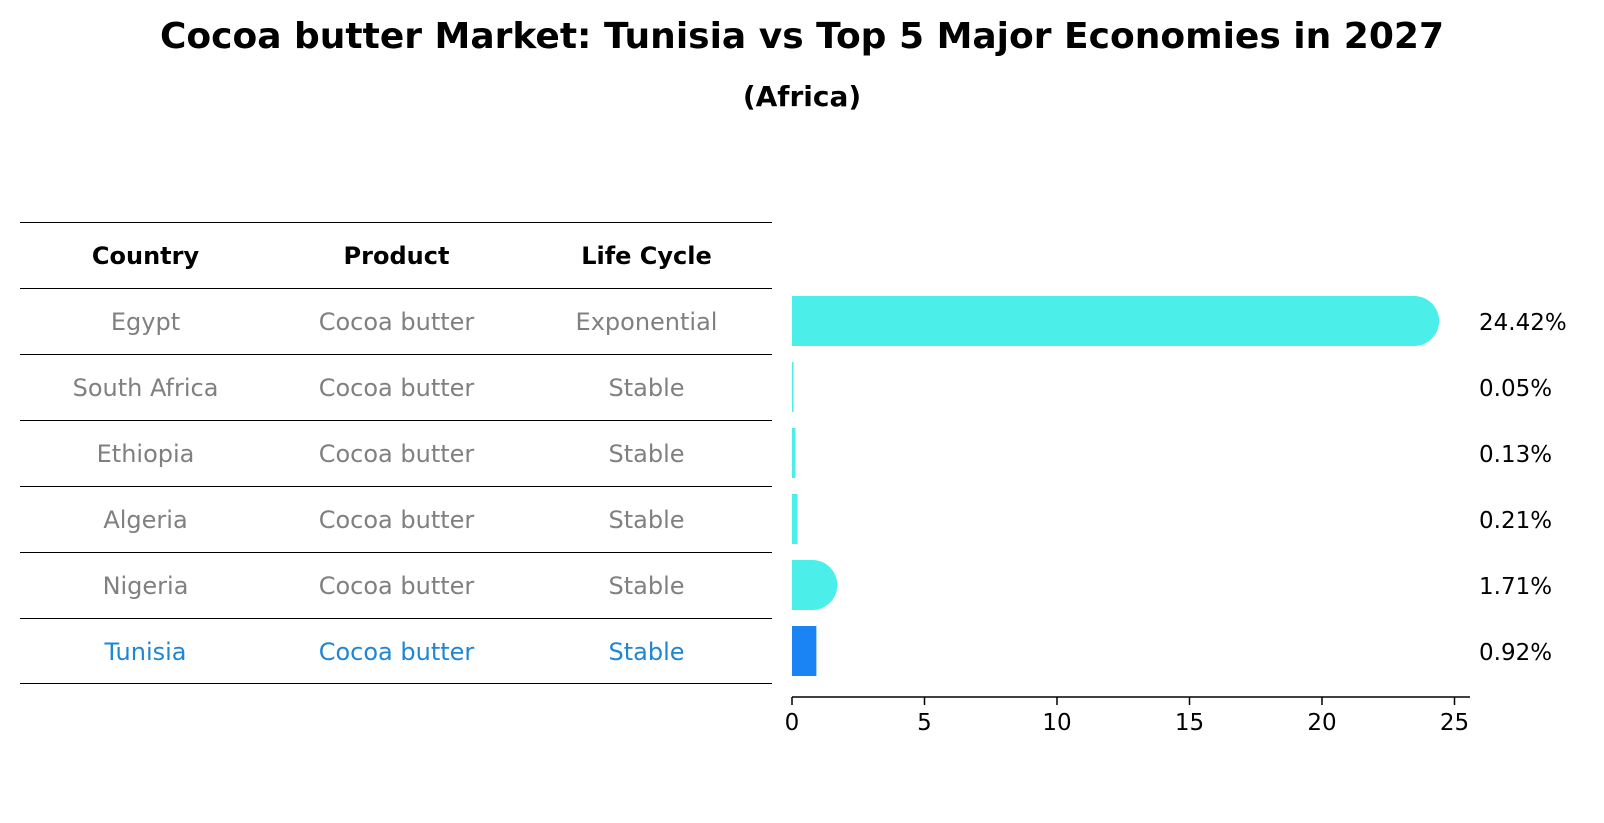 The image size is (1604, 823). Describe the element at coordinates (145, 652) in the screenshot. I see `country-cell: Tunisia` at that location.